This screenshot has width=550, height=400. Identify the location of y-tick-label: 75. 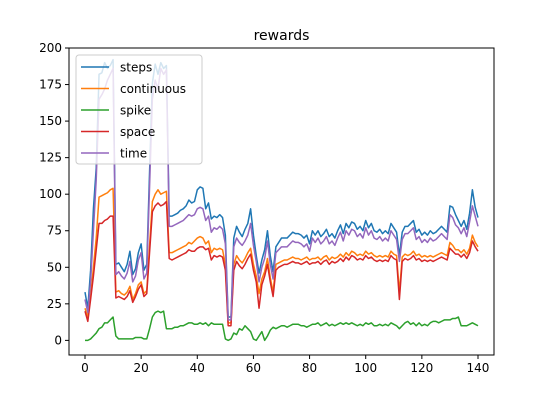
(54, 231).